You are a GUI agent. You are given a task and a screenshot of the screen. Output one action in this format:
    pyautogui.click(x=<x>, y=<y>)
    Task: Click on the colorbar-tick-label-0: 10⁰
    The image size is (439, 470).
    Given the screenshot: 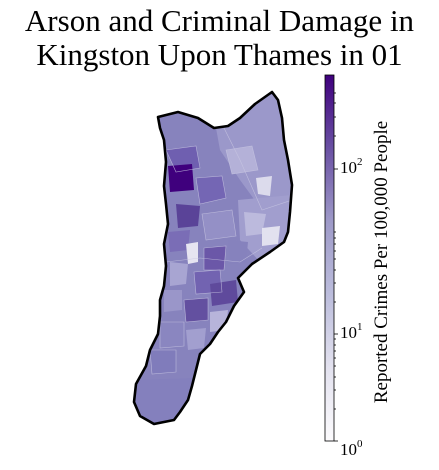 What is the action you would take?
    pyautogui.click(x=351, y=448)
    